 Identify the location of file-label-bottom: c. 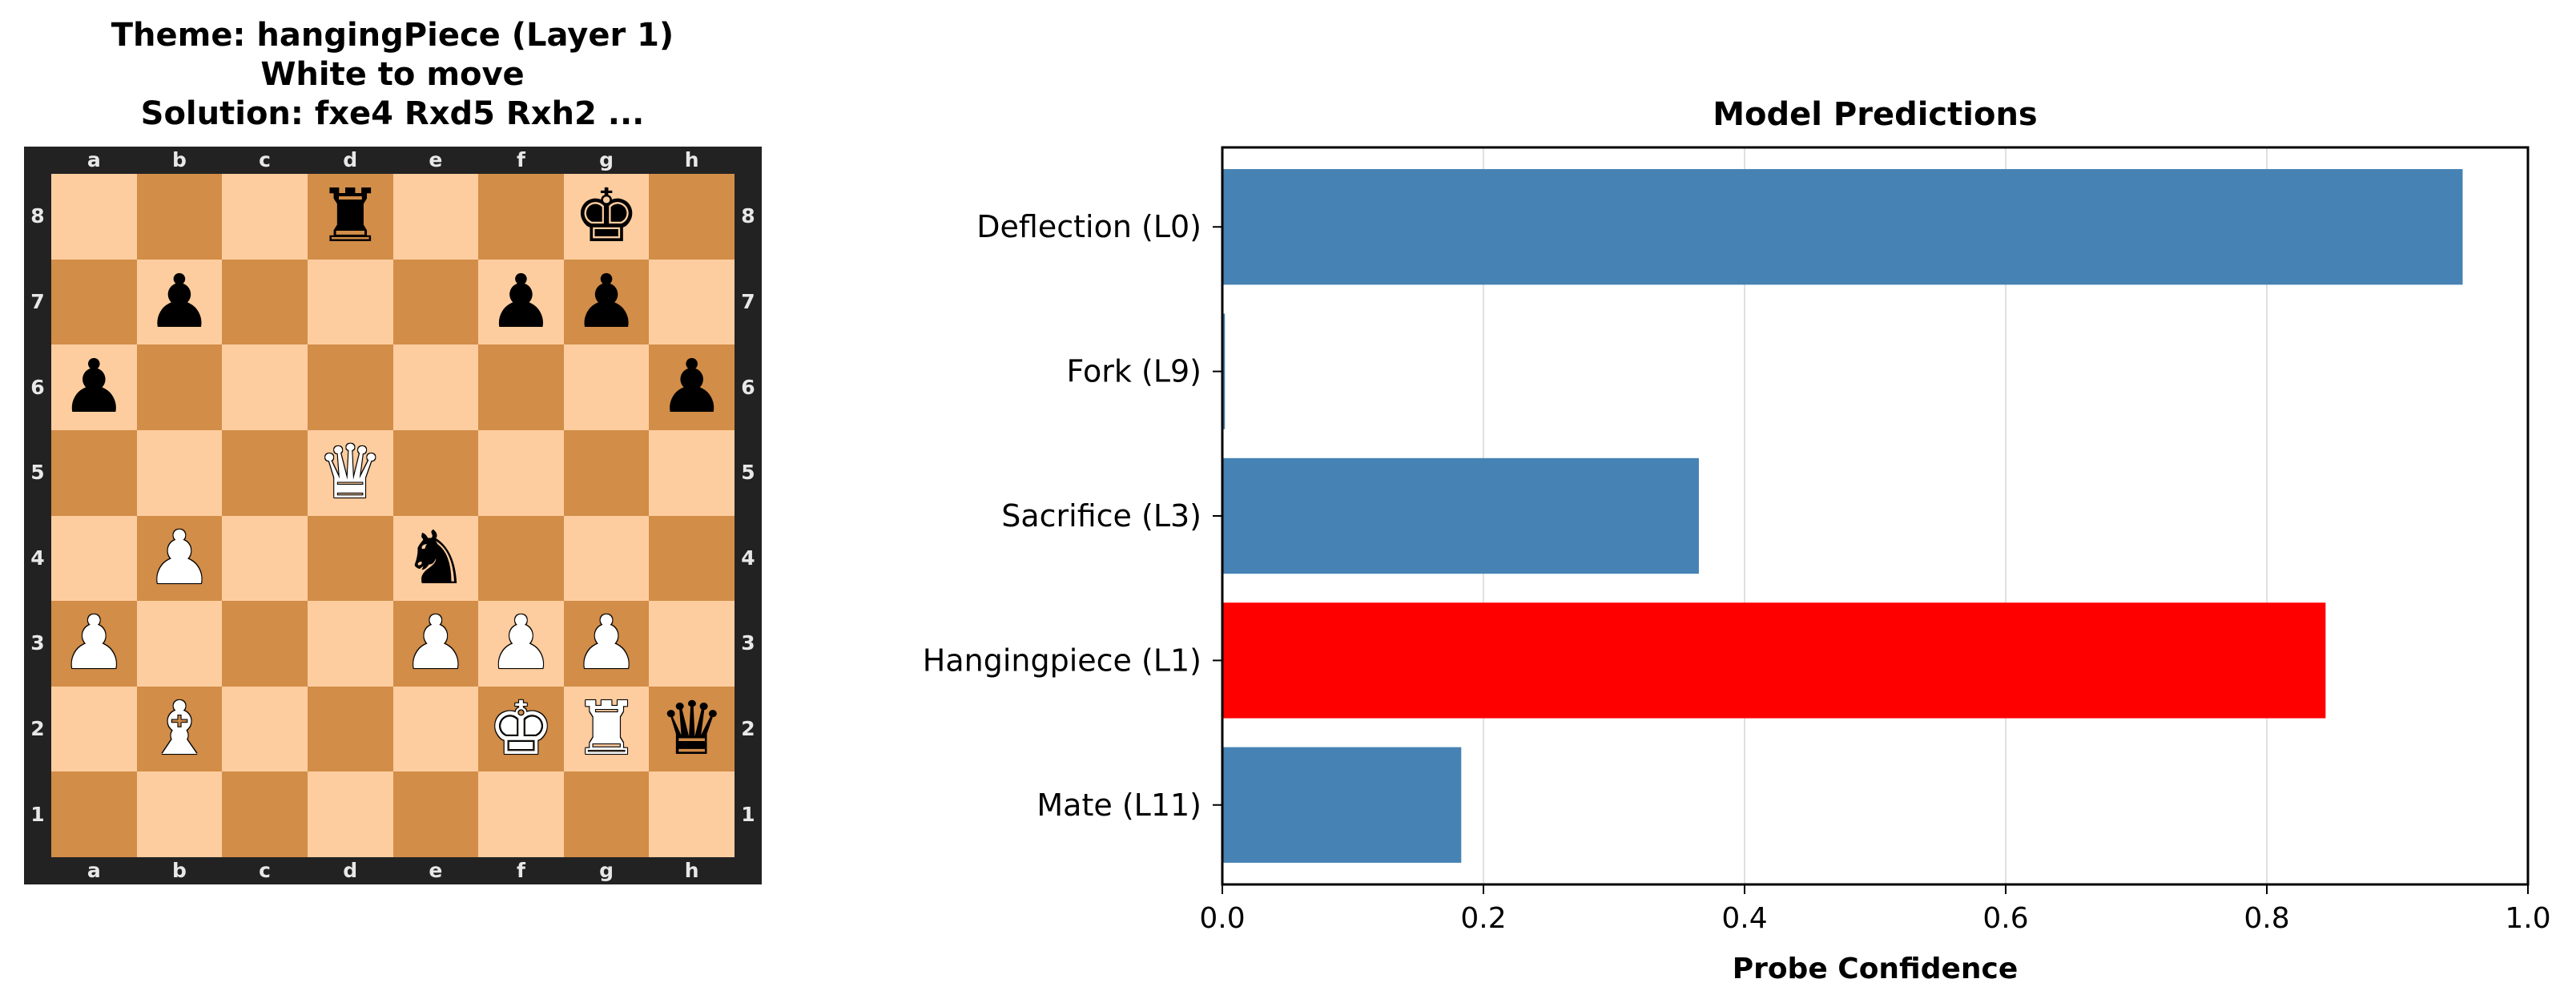
(265, 870).